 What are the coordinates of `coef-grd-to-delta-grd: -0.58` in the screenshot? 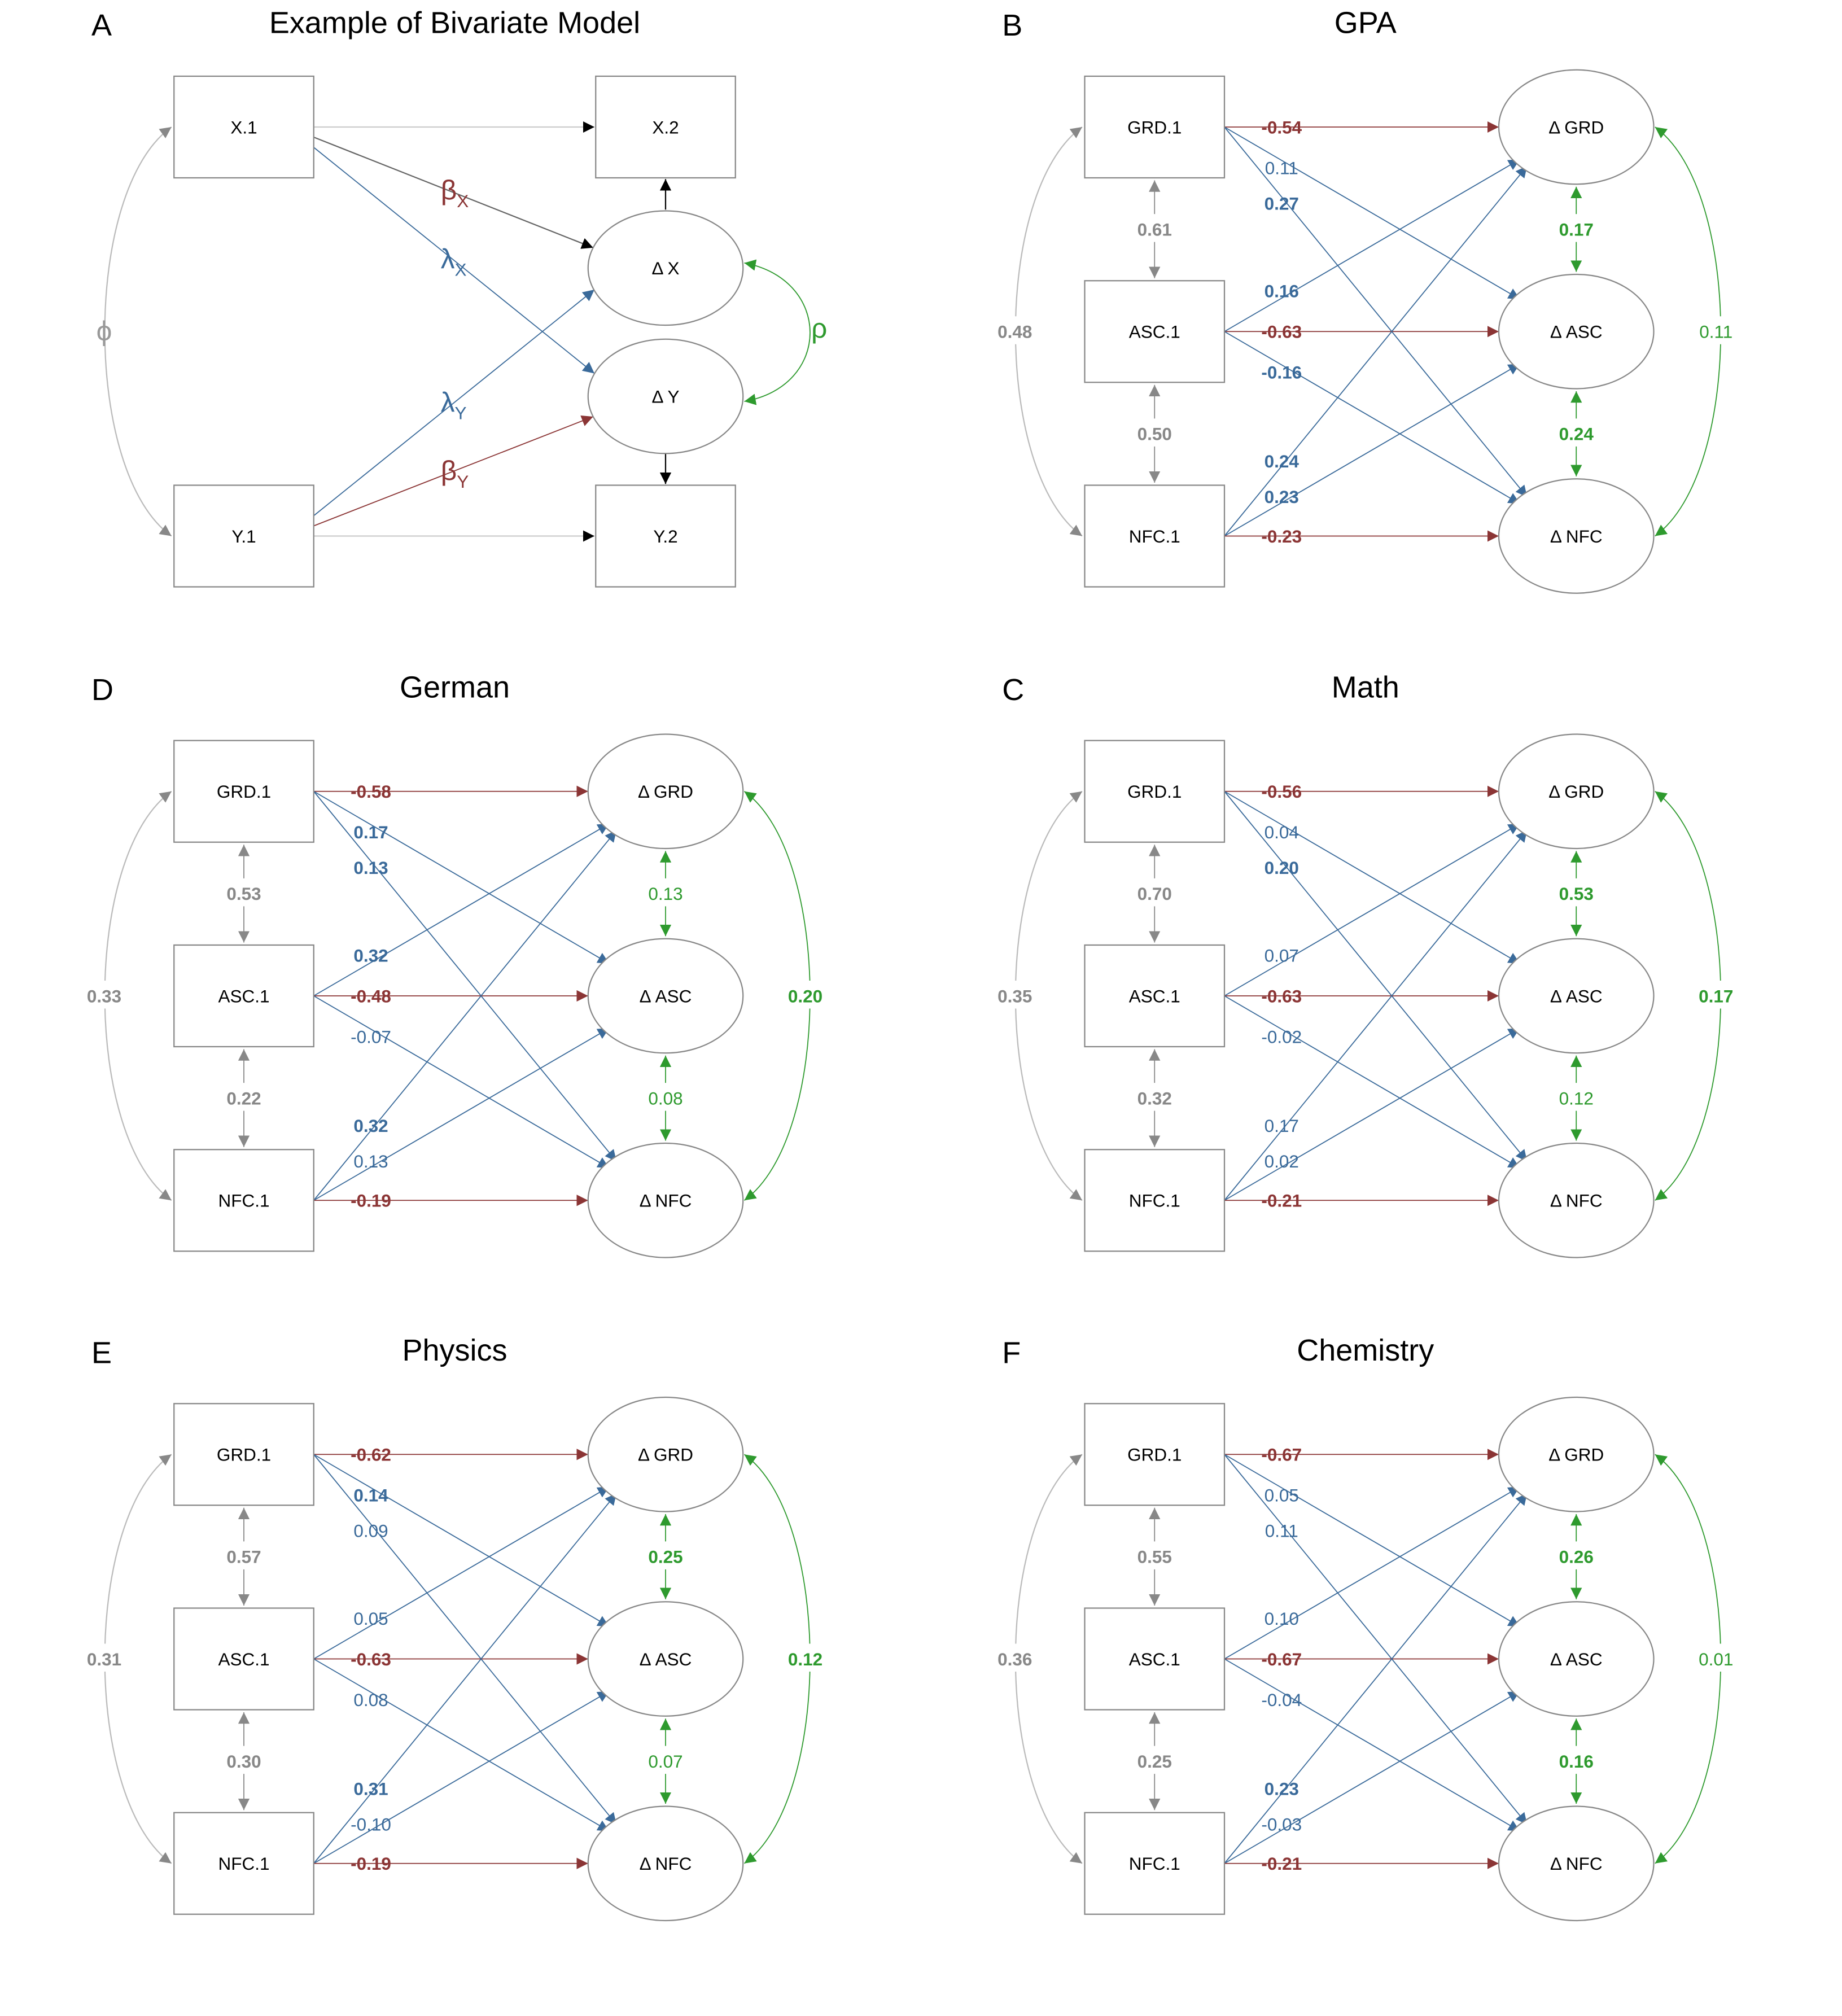 It's located at (371, 791).